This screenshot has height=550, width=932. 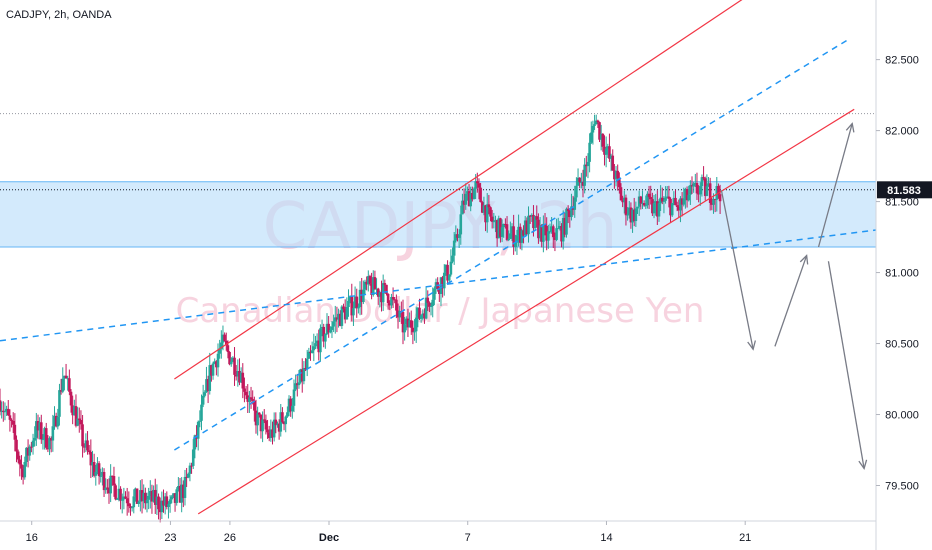 I want to click on x-tick-label: 14, so click(x=606, y=538).